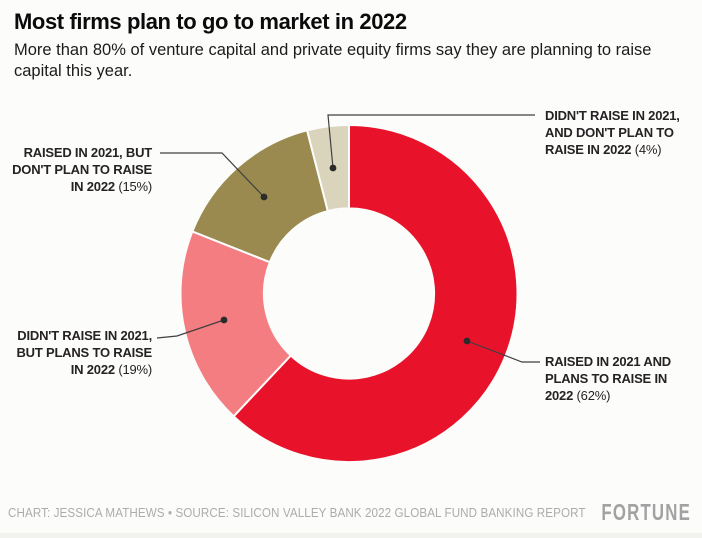 The height and width of the screenshot is (538, 702). What do you see at coordinates (236, 324) in the screenshot?
I see `donut-slice-19pct` at bounding box center [236, 324].